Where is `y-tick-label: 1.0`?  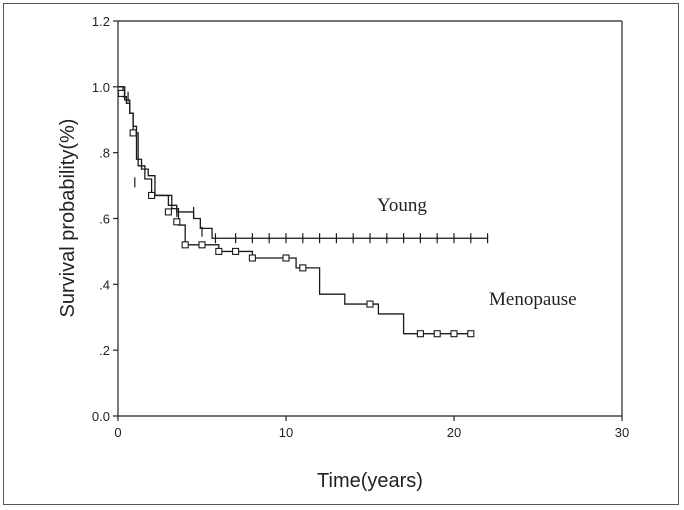
y-tick-label: 1.0 is located at coordinates (101, 87).